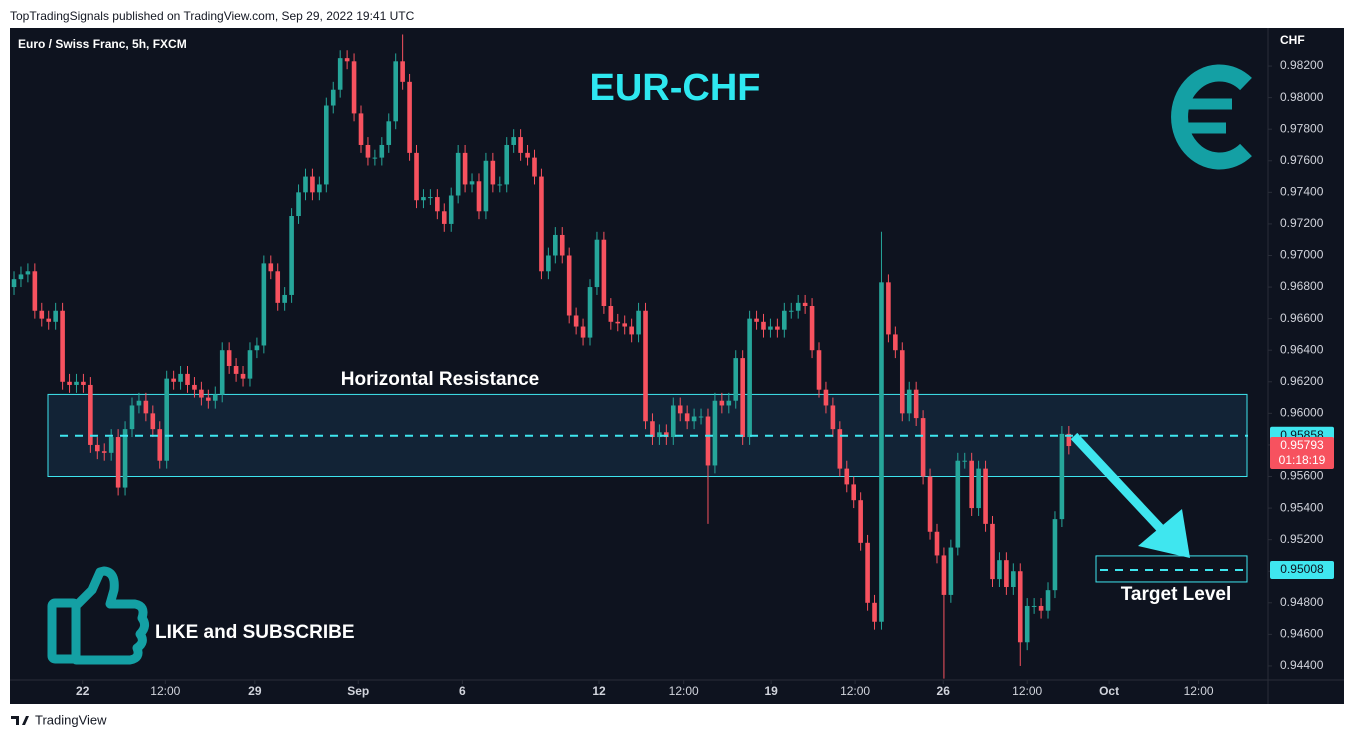 Image resolution: width=1354 pixels, height=740 pixels. I want to click on x-tick-label: 6, so click(462, 691).